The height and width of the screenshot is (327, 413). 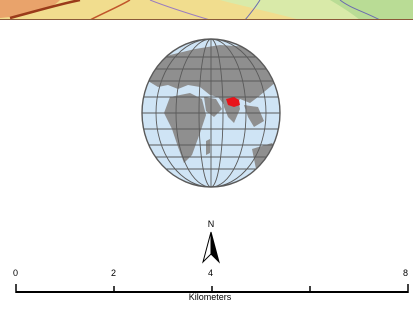 I want to click on land-europe-asia, so click(x=214, y=78).